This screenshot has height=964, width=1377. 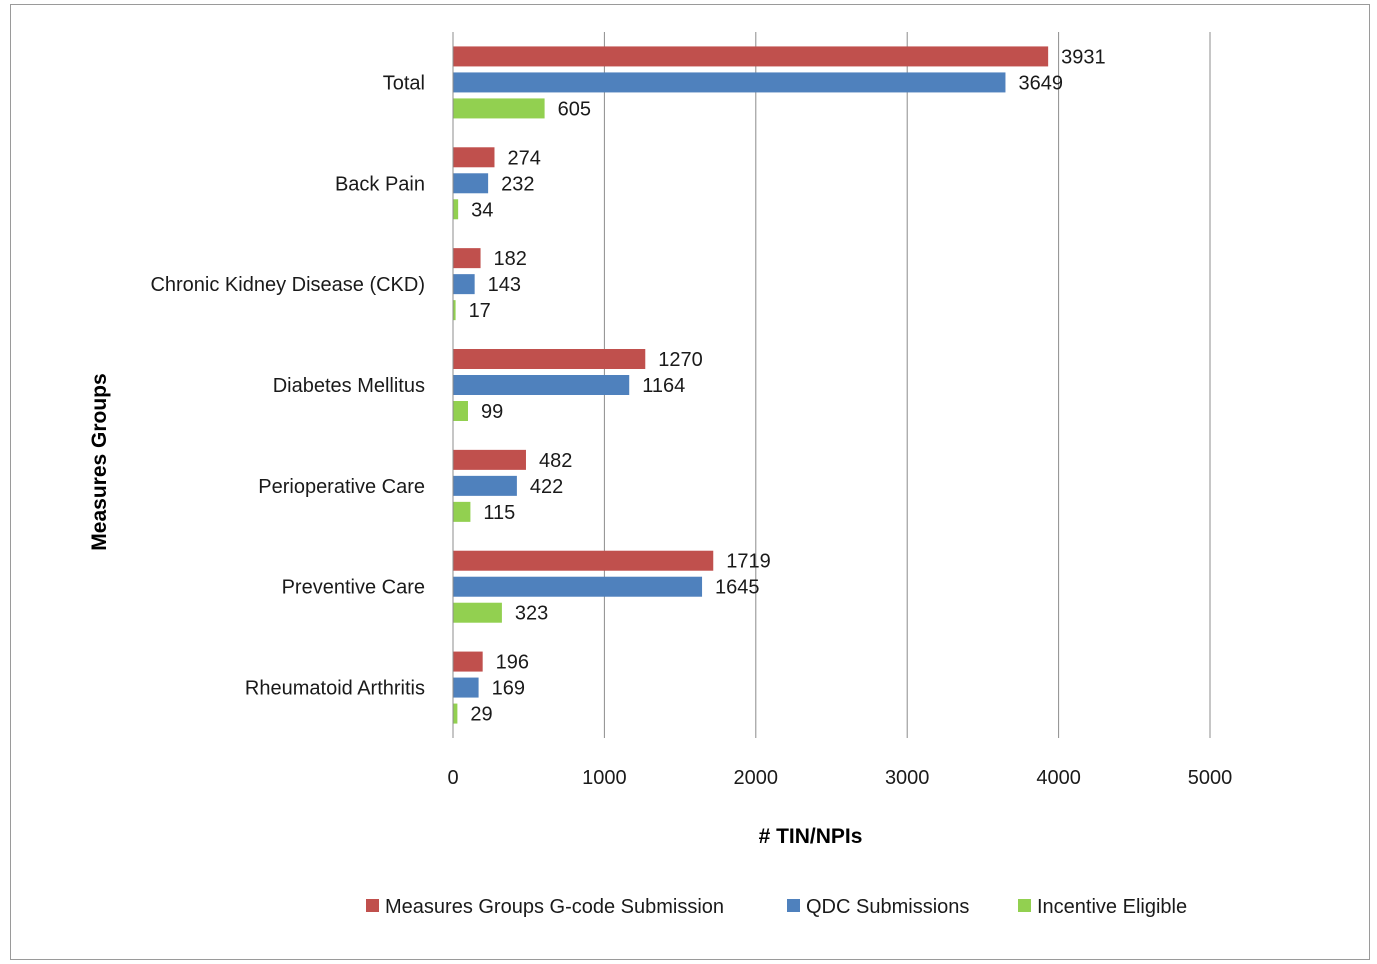 What do you see at coordinates (508, 689) in the screenshot?
I see `data-label: 169` at bounding box center [508, 689].